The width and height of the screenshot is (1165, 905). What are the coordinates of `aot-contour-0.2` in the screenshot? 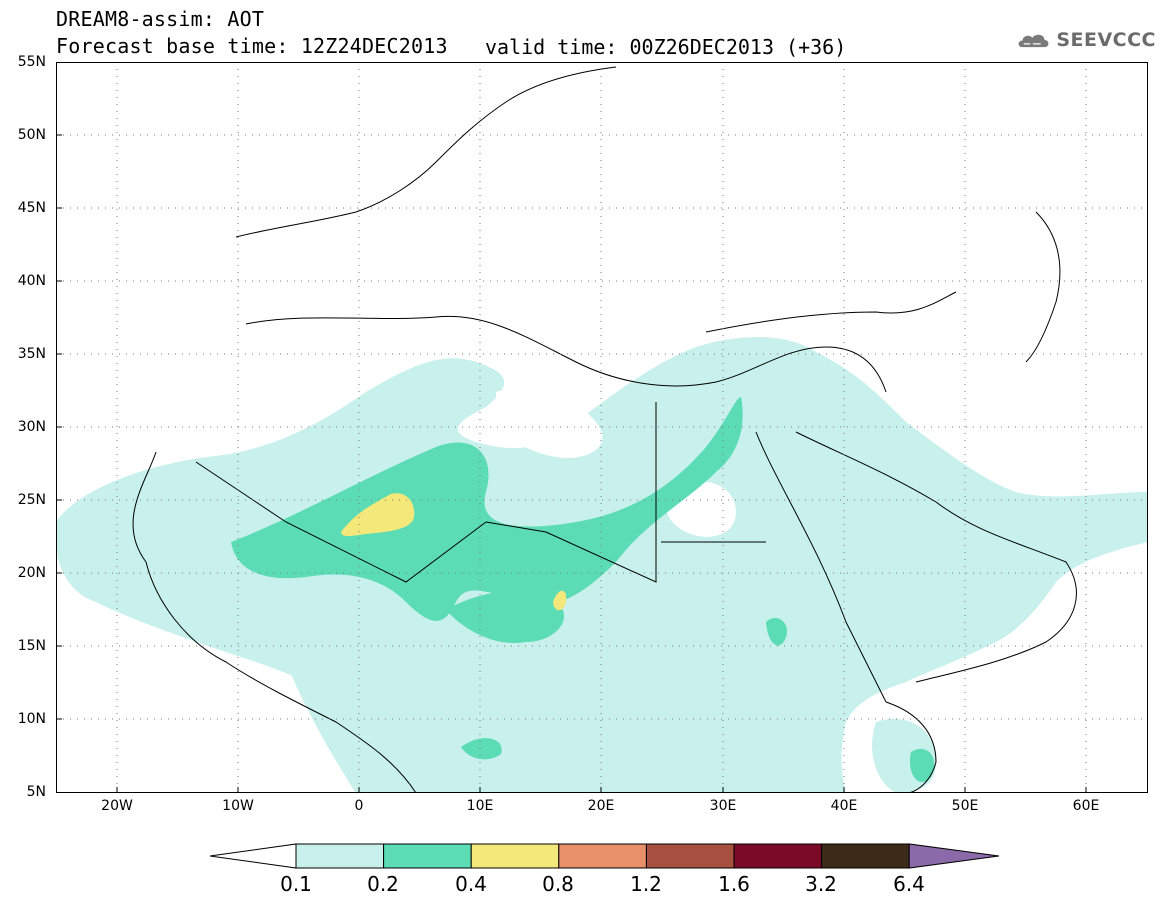 It's located at (487, 509).